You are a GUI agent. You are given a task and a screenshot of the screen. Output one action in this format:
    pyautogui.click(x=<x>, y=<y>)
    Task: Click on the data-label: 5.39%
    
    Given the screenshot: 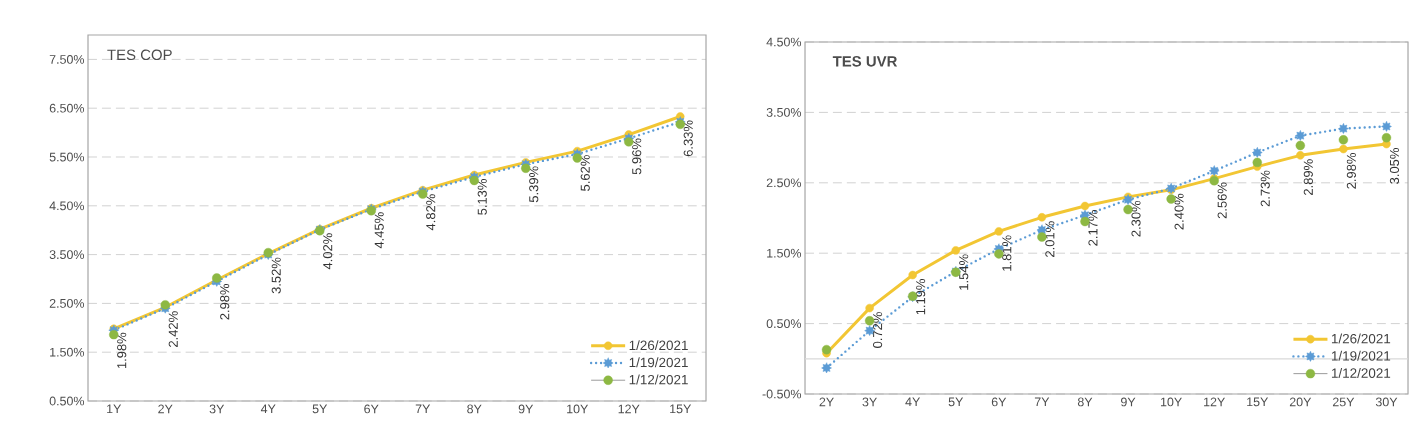 What is the action you would take?
    pyautogui.click(x=534, y=184)
    